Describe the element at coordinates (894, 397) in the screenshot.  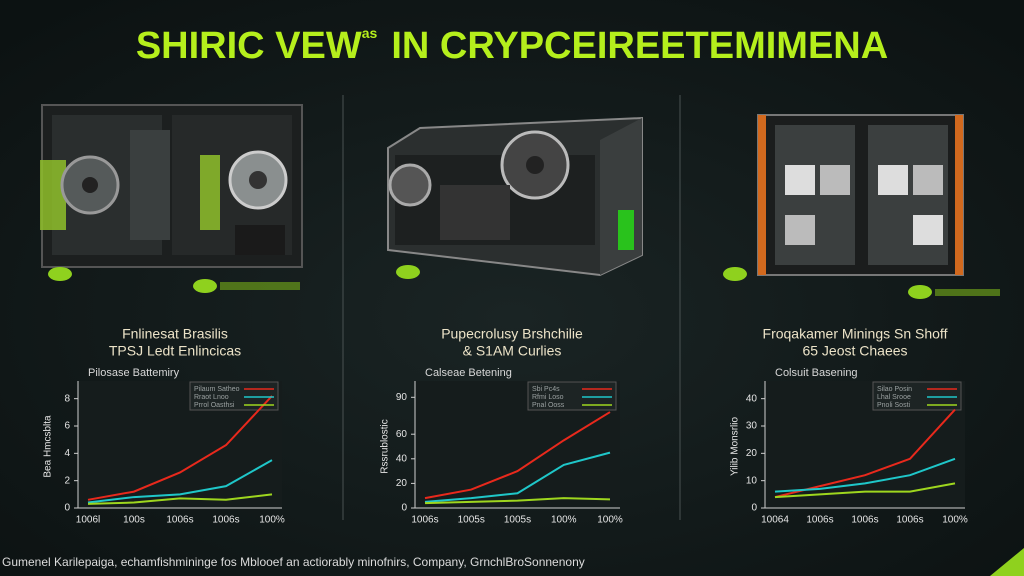
I see `legend-label: Lhal Srooe` at that location.